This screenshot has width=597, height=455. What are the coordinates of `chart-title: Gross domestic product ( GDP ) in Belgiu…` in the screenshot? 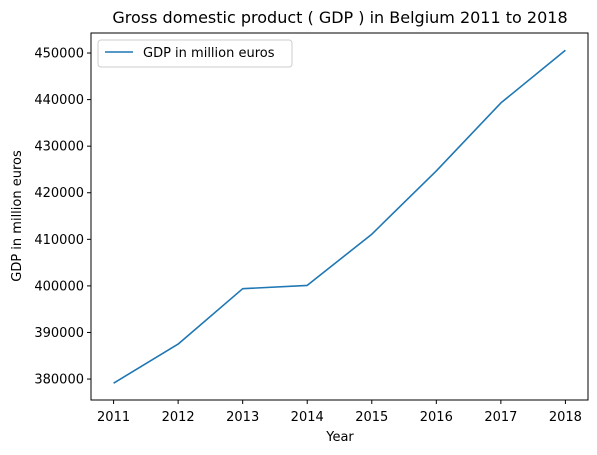 It's located at (339, 17).